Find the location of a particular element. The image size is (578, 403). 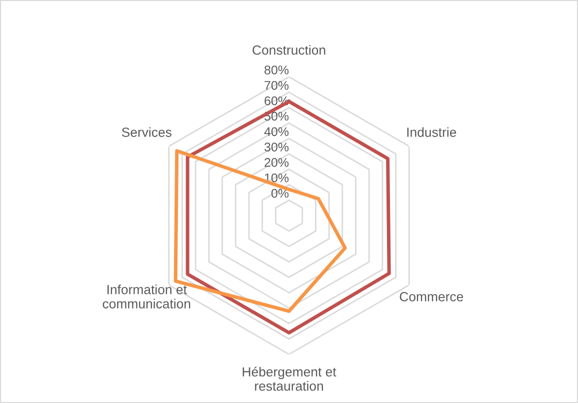

y-tick-label: 0% is located at coordinates (280, 193).